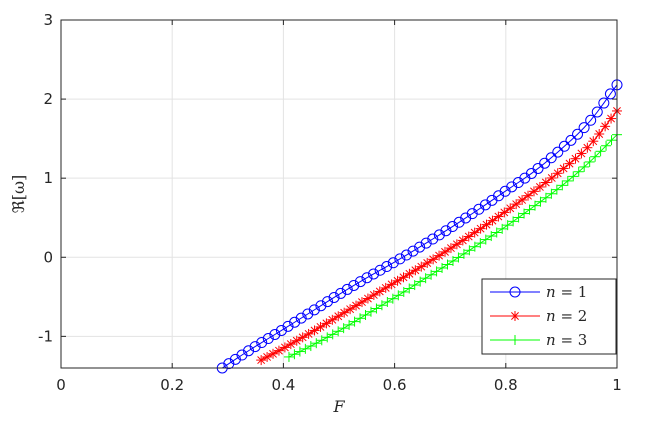 The width and height of the screenshot is (648, 433). What do you see at coordinates (515, 292) in the screenshot?
I see `legend-marker-circle` at bounding box center [515, 292].